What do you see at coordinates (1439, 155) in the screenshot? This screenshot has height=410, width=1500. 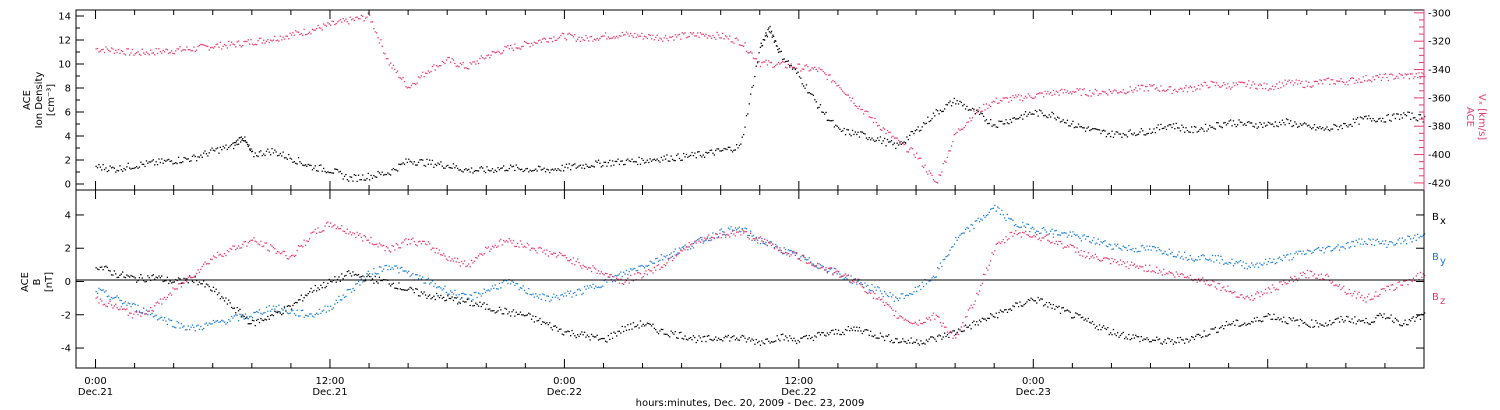 I see `right-ytick-label: -400` at bounding box center [1439, 155].